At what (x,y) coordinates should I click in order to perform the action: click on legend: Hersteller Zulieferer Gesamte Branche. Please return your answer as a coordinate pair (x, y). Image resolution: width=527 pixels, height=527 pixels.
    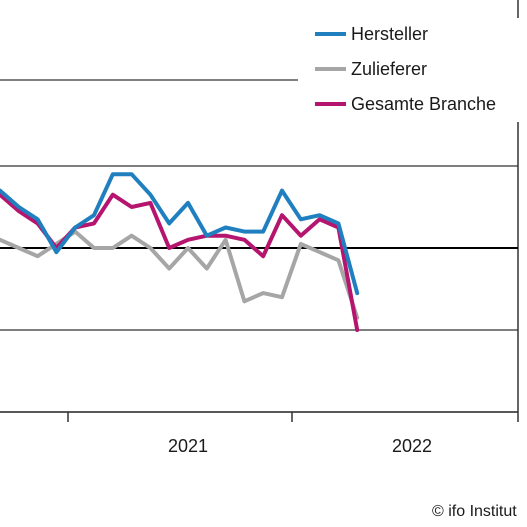
    Looking at the image, I should click on (413, 70).